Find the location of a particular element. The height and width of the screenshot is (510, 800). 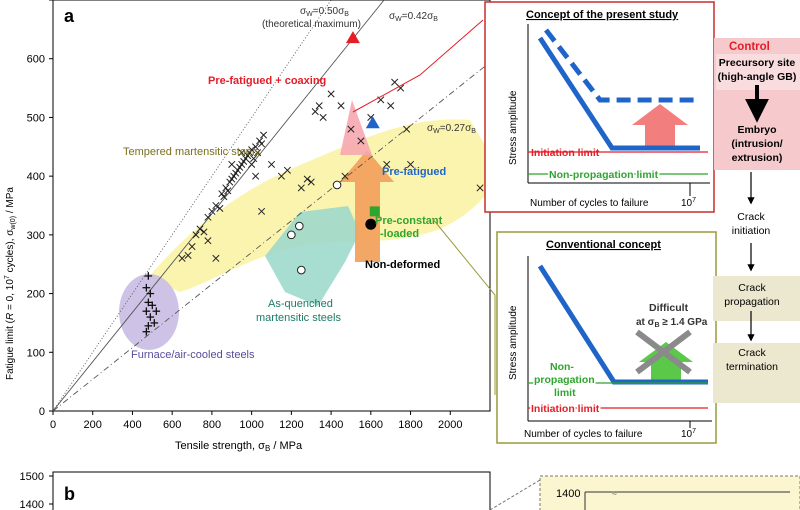

panel-b-inset is located at coordinates (669, 492).